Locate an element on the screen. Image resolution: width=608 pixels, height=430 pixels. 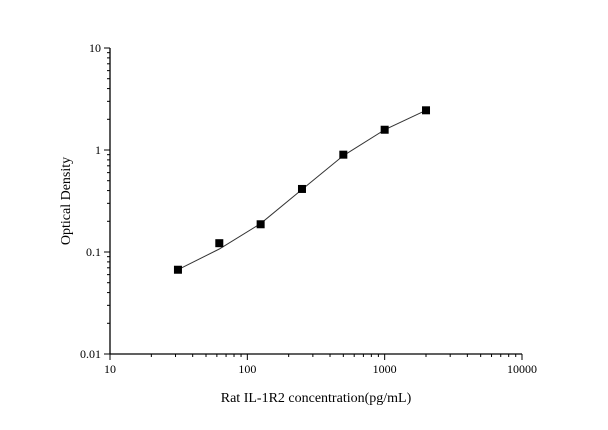
x-tick-label: 1000 is located at coordinates (385, 369).